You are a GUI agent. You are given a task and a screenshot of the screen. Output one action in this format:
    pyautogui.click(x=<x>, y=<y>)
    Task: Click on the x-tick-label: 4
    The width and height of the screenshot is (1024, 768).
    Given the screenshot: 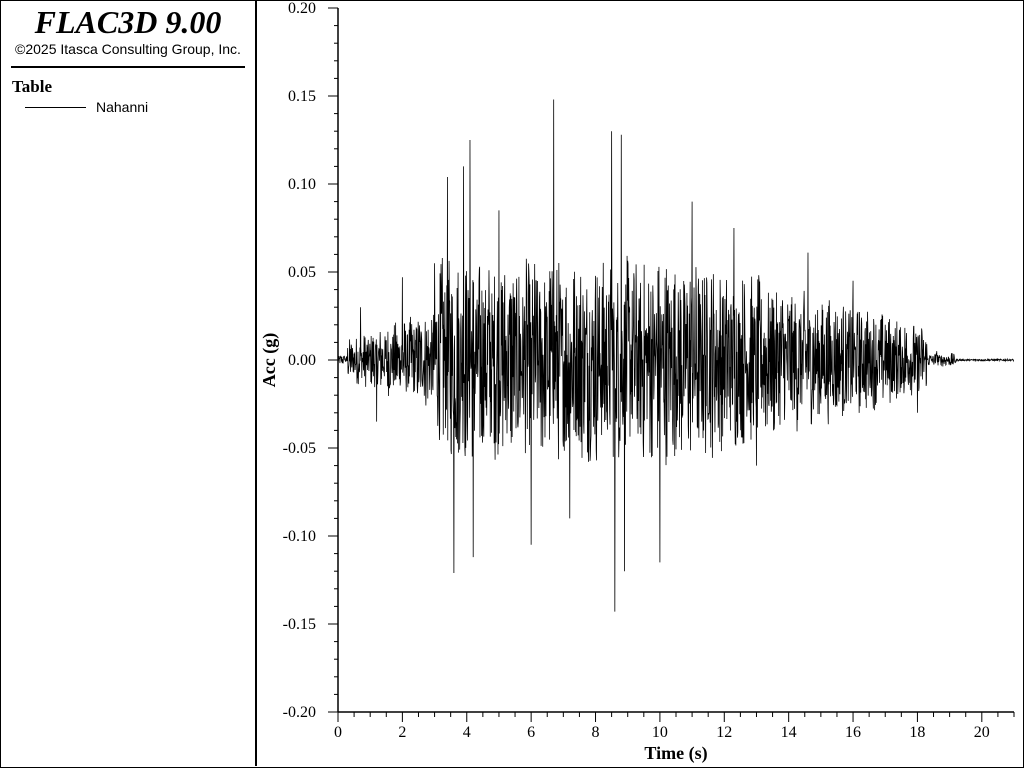 What is the action you would take?
    pyautogui.click(x=467, y=732)
    